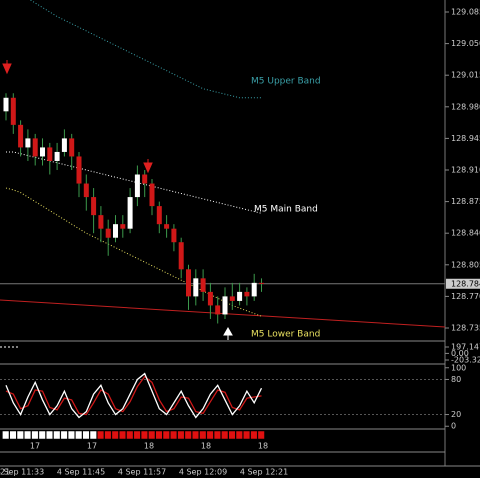  Describe the element at coordinates (22, 472) in the screenshot. I see `x-tick-label: 4 Sep 11:33` at that location.